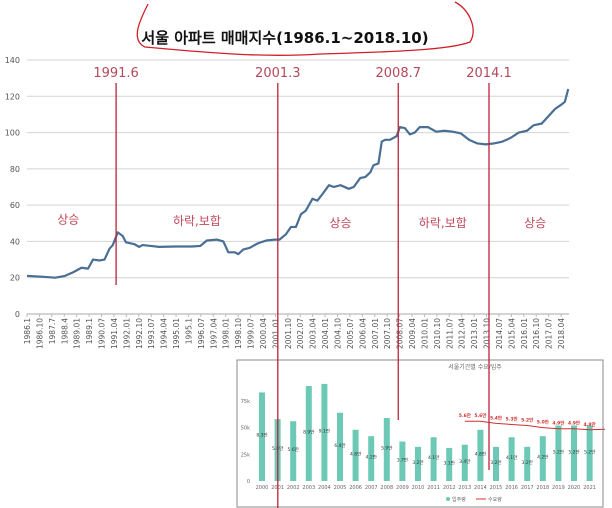  I want to click on inset-x-tick: 2018, so click(542, 488).